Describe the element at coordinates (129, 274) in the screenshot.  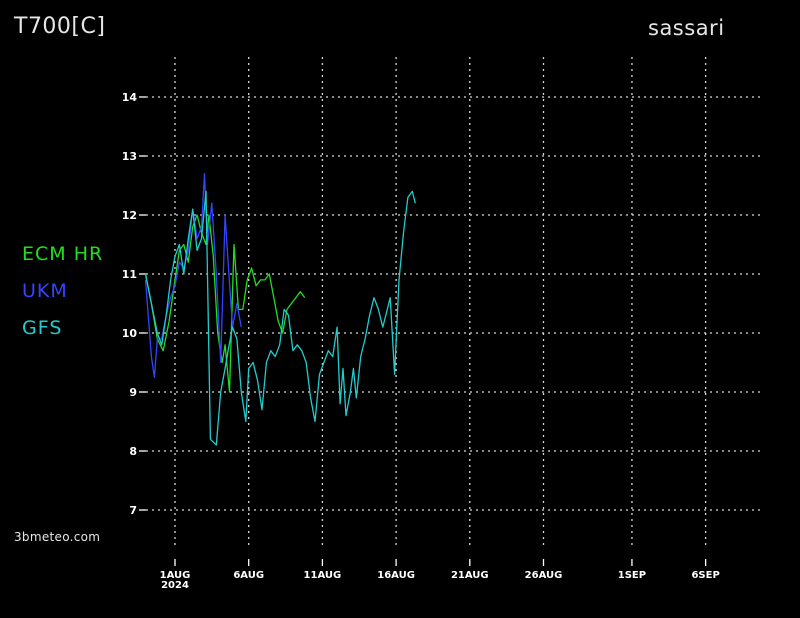
I see `y-tick-label: 11` at that location.